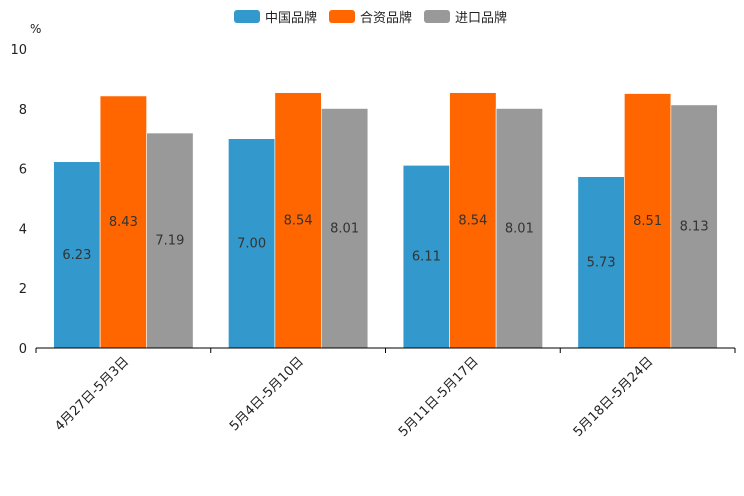  Describe the element at coordinates (439, 397) in the screenshot. I see `x-category-label: 5月11日-5月17日` at that location.